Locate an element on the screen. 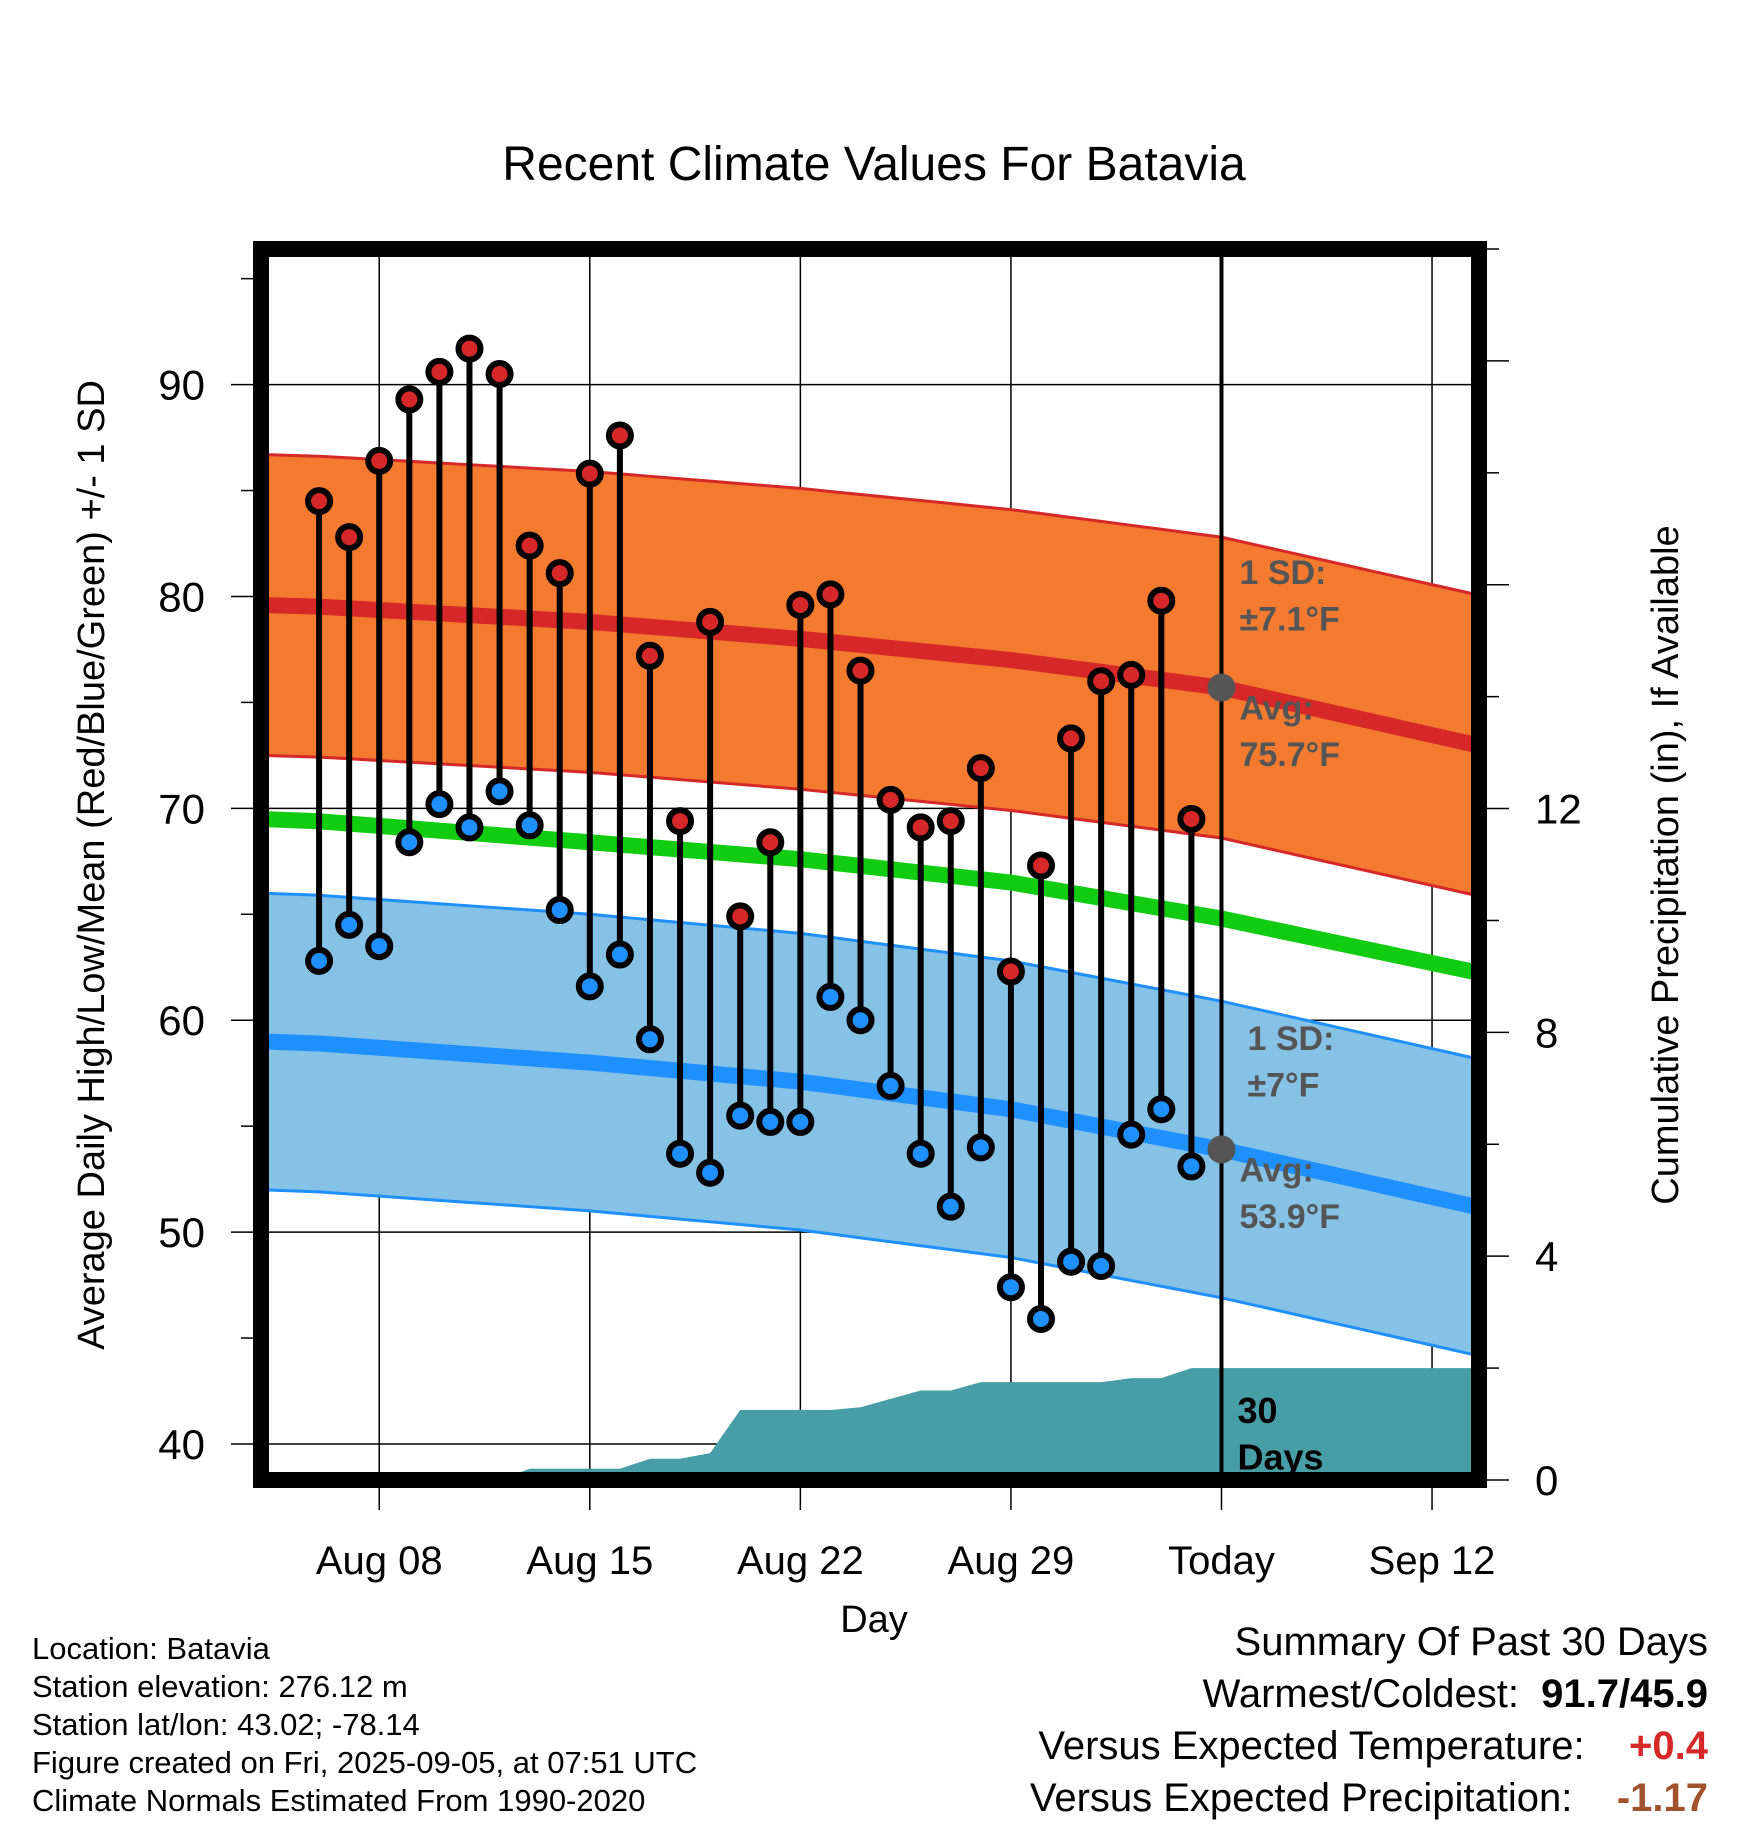 Image resolution: width=1748 pixels, height=1828 pixels. high-avg-label: Avg: is located at coordinates (1276, 708).